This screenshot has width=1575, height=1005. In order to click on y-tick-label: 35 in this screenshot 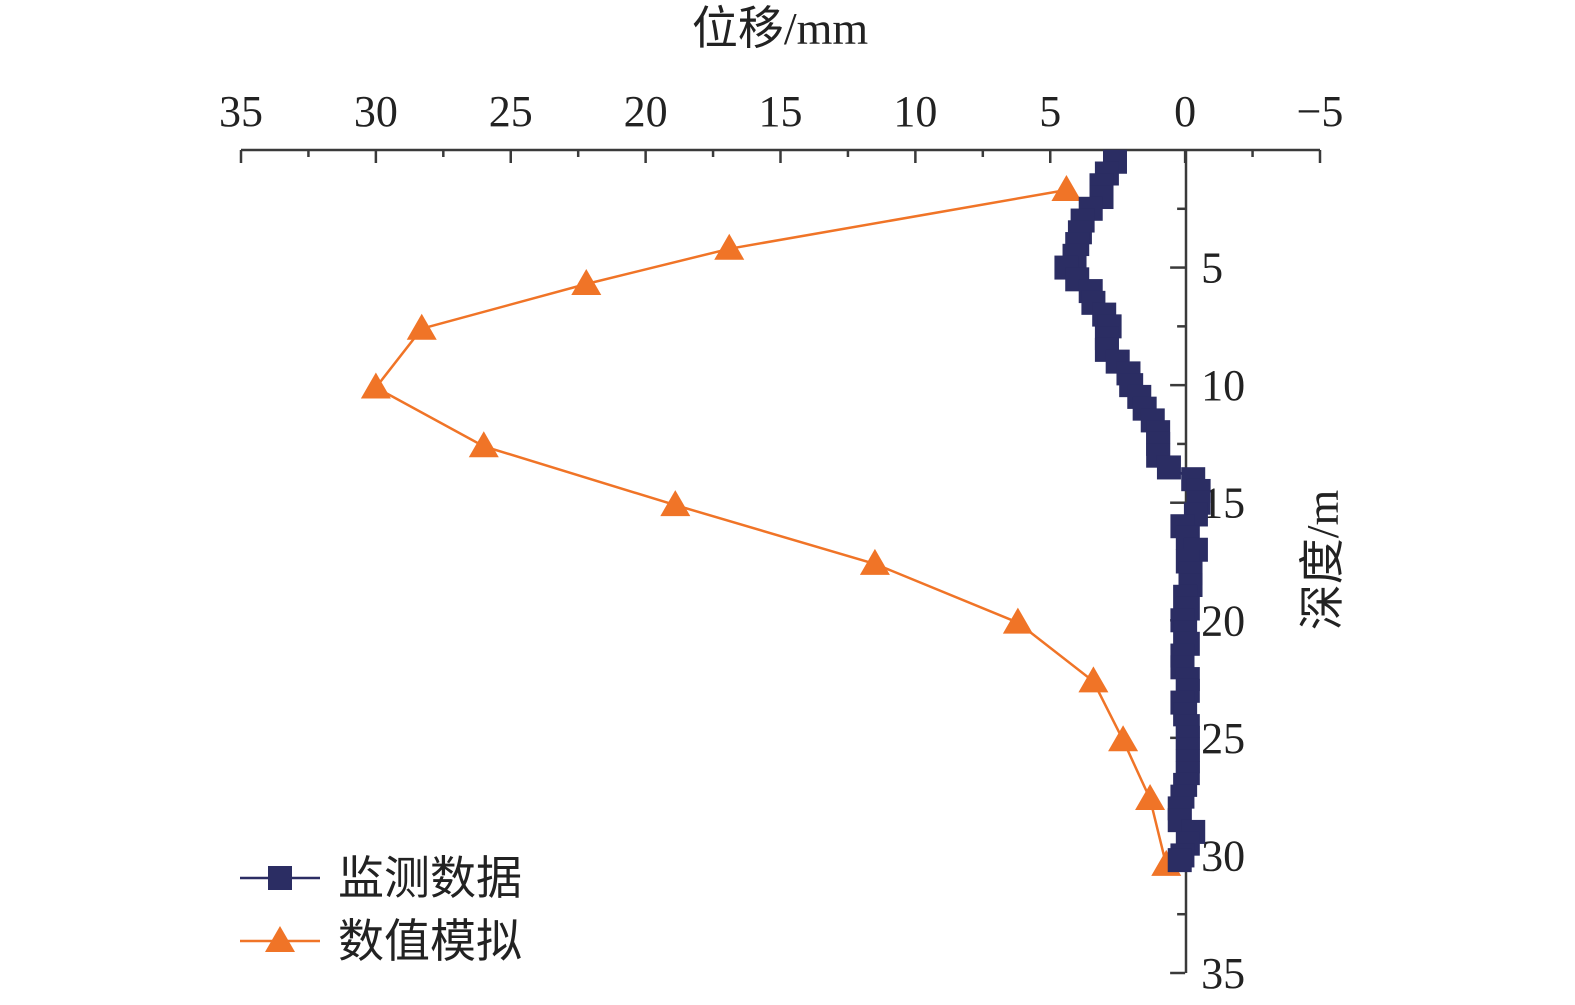, I will do `click(1223, 973)`.